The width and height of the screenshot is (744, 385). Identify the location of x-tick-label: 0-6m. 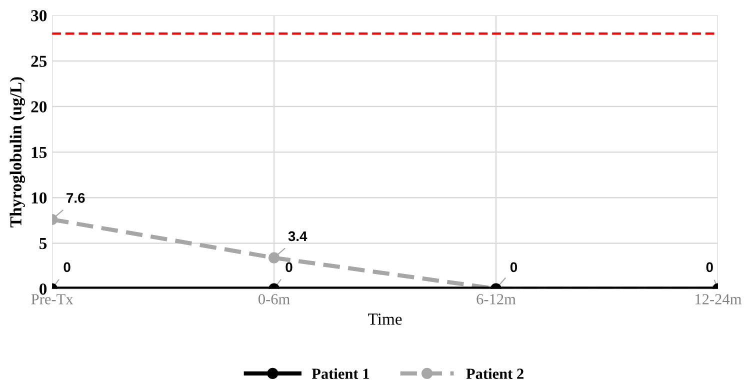
(274, 299).